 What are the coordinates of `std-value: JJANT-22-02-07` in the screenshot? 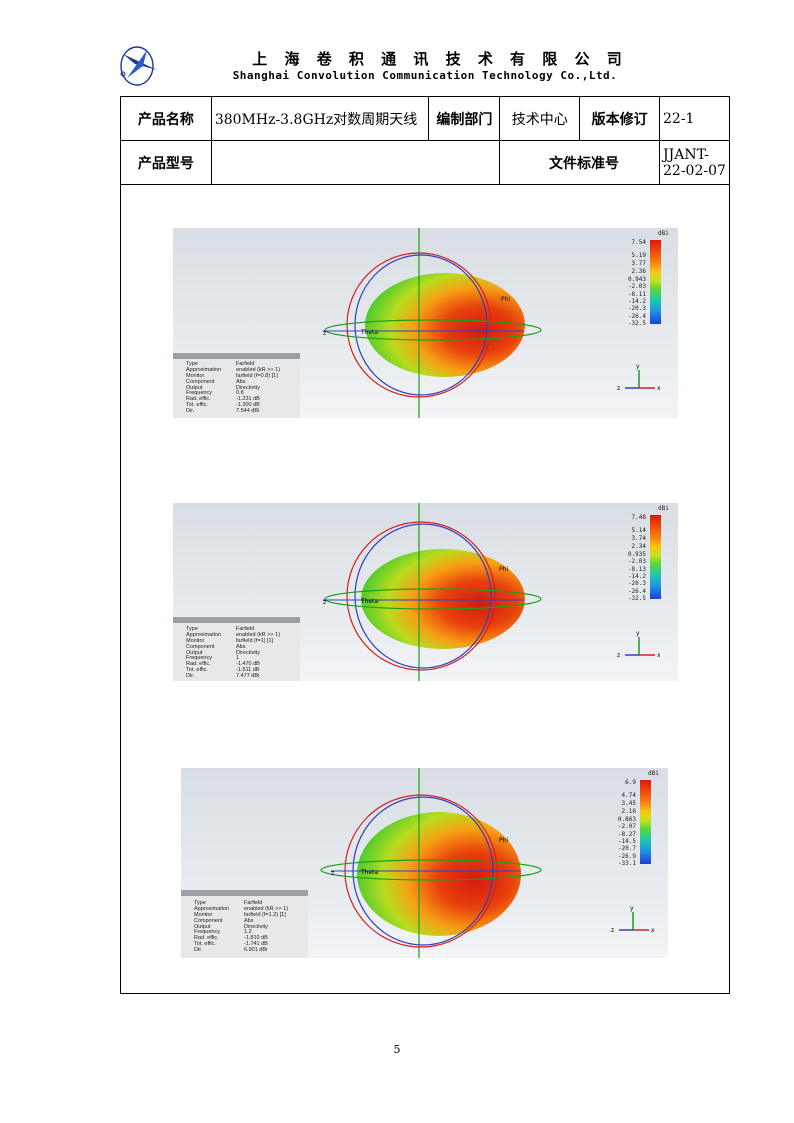 It's located at (694, 162).